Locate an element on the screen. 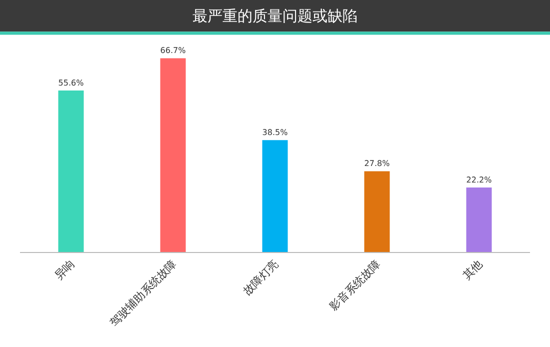 This screenshot has width=550, height=347. x-tick-label: 故障灯亮 is located at coordinates (261, 278).